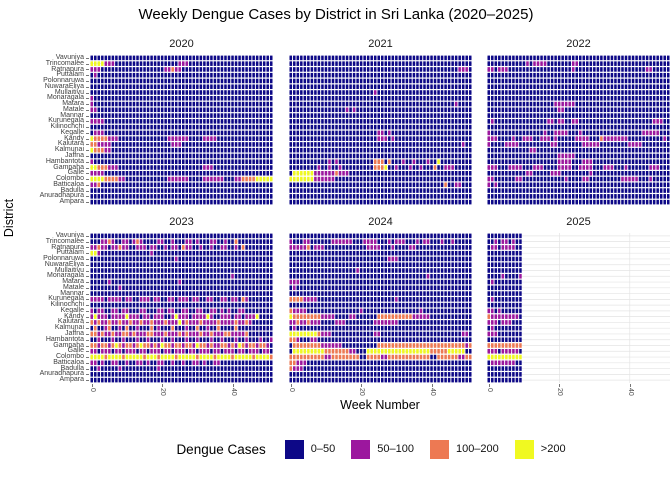 The height and width of the screenshot is (480, 672). I want to click on x-axis-title: Week Number, so click(380, 405).